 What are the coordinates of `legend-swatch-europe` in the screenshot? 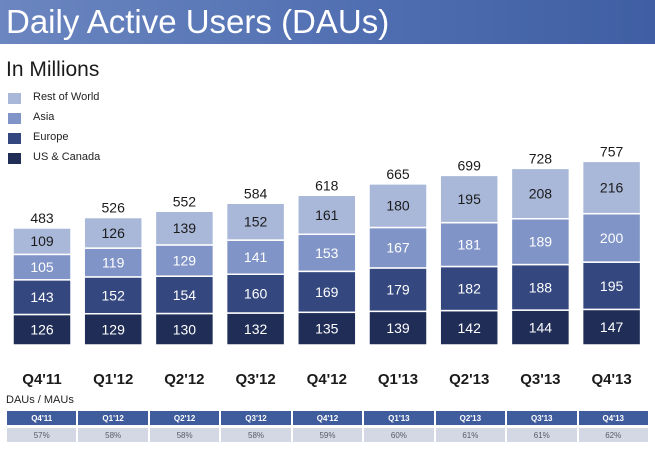 It's located at (14, 138).